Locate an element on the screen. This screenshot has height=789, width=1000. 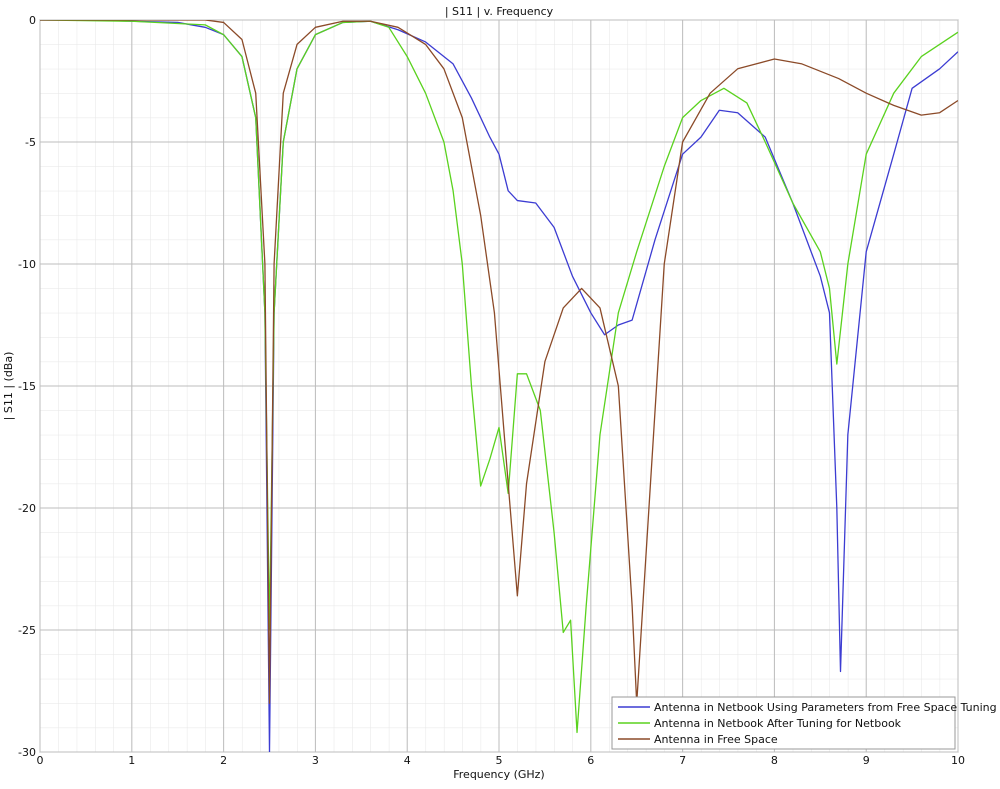
chart-title: | S11 | v. Frequency is located at coordinates (499, 11).